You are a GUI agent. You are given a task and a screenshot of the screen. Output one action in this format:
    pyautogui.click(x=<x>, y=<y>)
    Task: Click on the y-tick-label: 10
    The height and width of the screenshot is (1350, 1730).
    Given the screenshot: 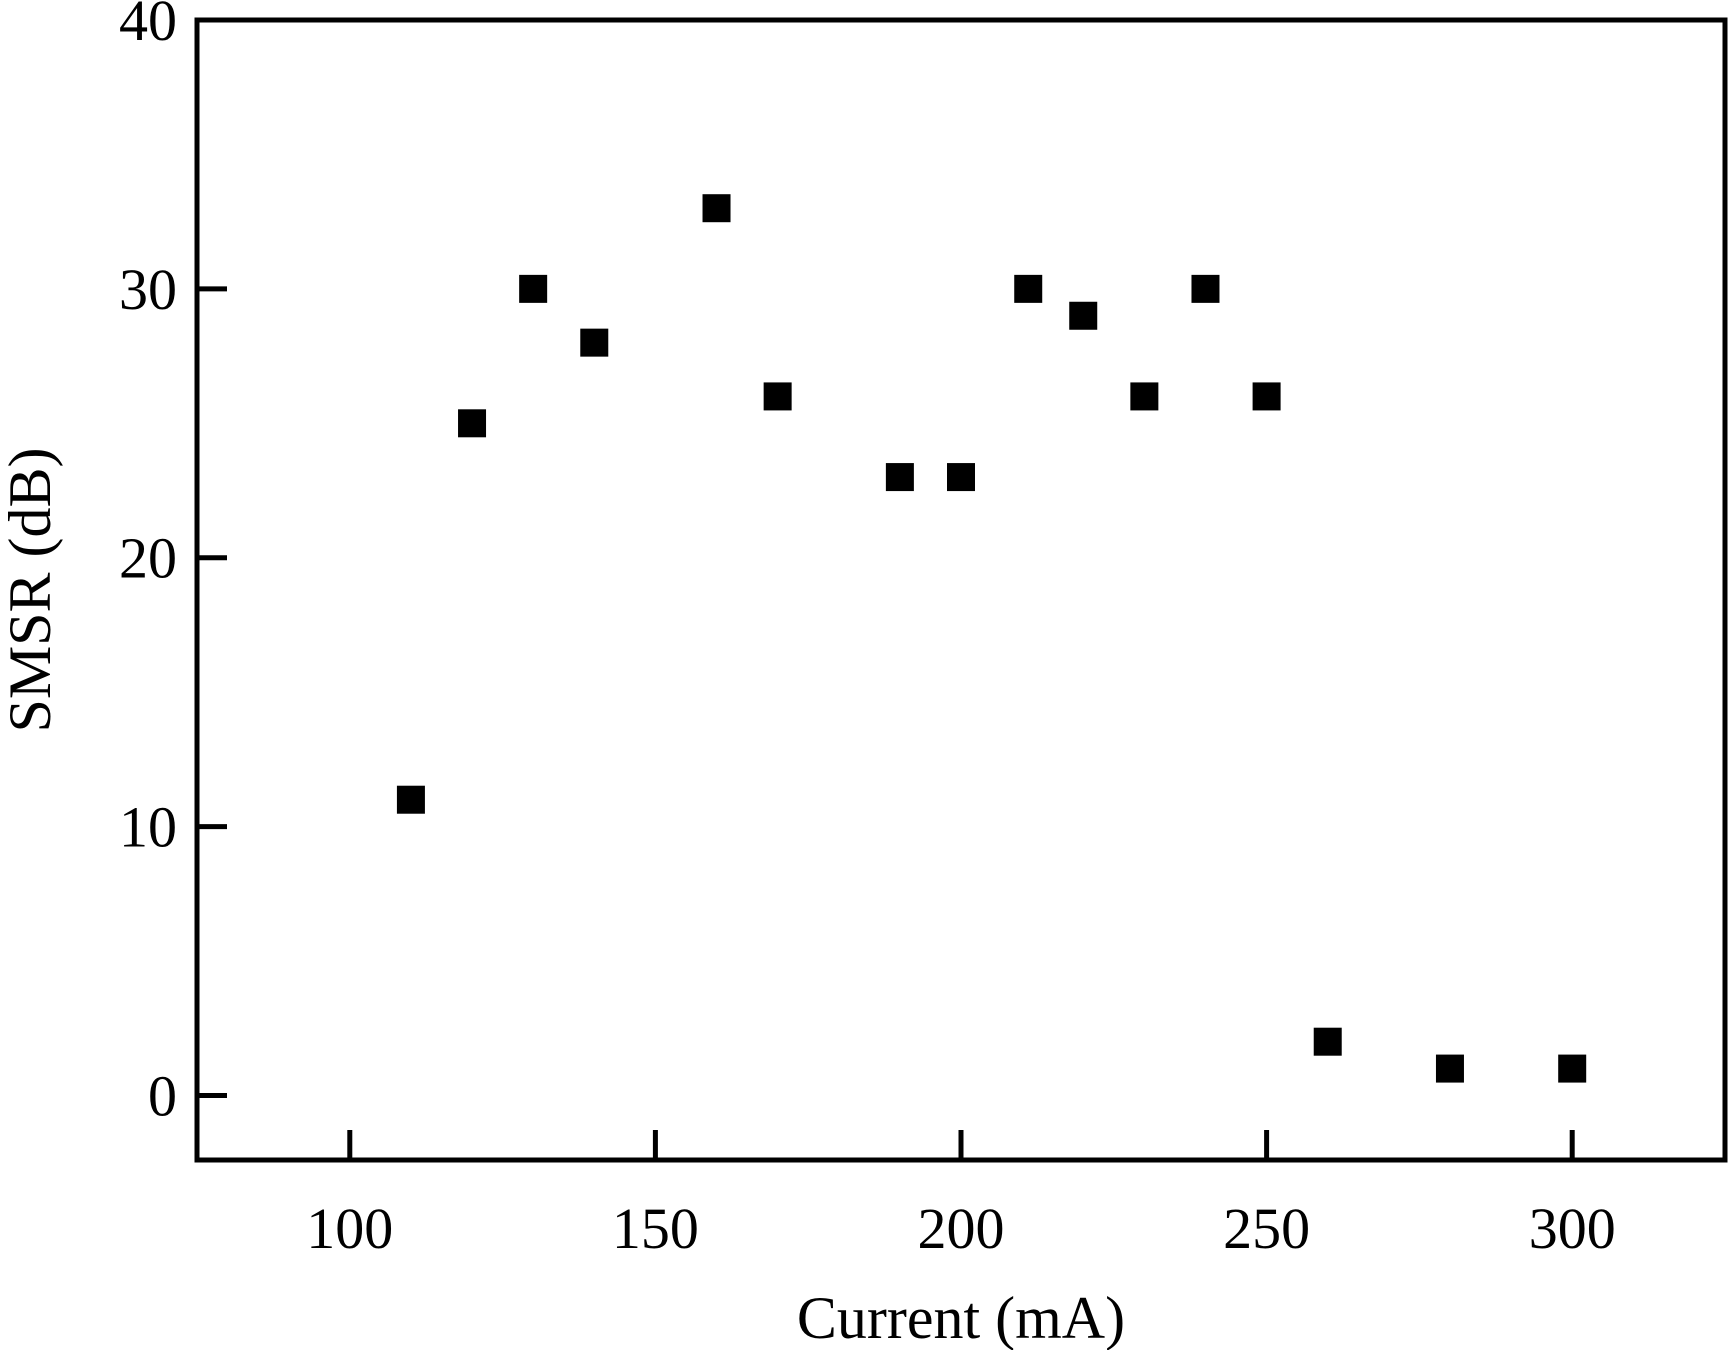 What is the action you would take?
    pyautogui.click(x=148, y=827)
    